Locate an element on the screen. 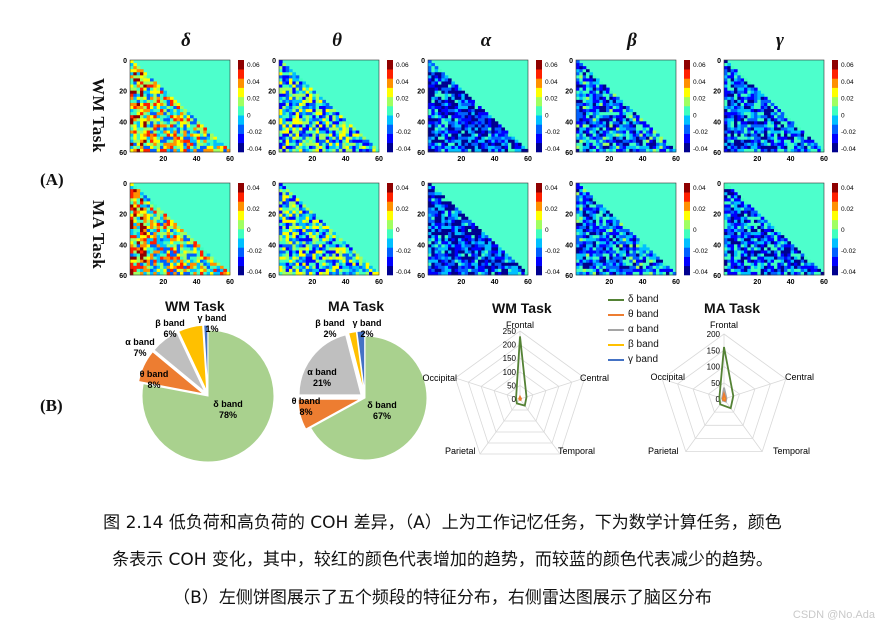 Image resolution: width=885 pixels, height=624 pixels. watermark: CSDN @No.Ada is located at coordinates (833, 615).